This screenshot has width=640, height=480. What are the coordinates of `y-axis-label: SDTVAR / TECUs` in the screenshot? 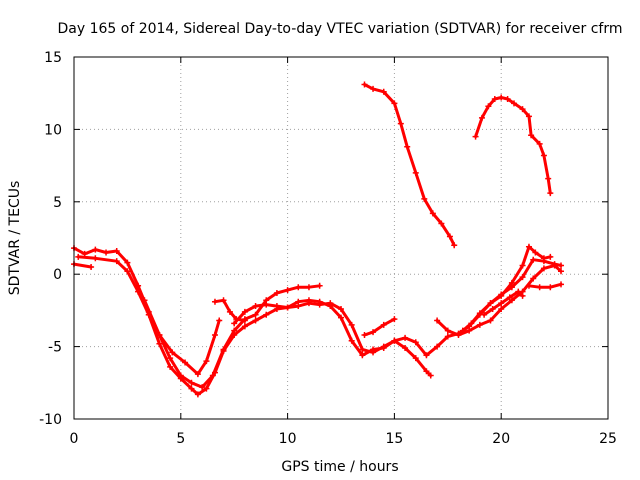 It's located at (15, 238).